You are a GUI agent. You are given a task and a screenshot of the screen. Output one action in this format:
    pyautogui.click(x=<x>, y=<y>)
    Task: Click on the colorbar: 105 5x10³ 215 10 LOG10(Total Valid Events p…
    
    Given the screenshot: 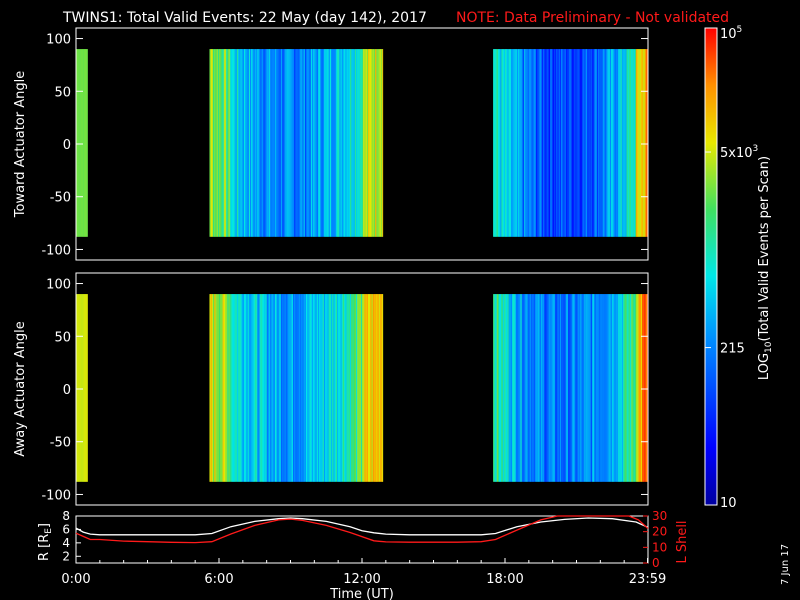 What is the action you would take?
    pyautogui.click(x=739, y=268)
    